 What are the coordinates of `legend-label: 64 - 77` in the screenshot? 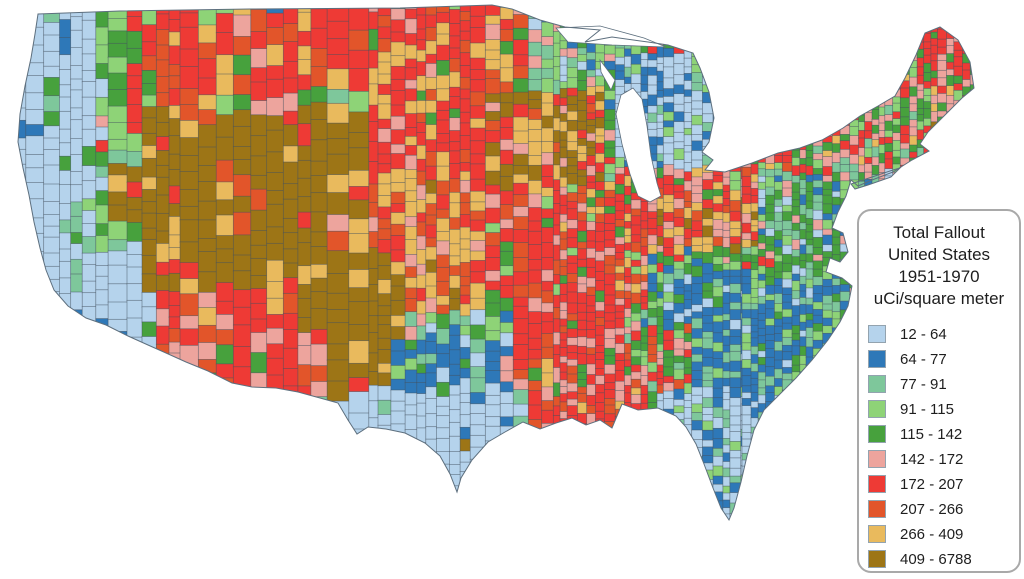 It's located at (923, 359).